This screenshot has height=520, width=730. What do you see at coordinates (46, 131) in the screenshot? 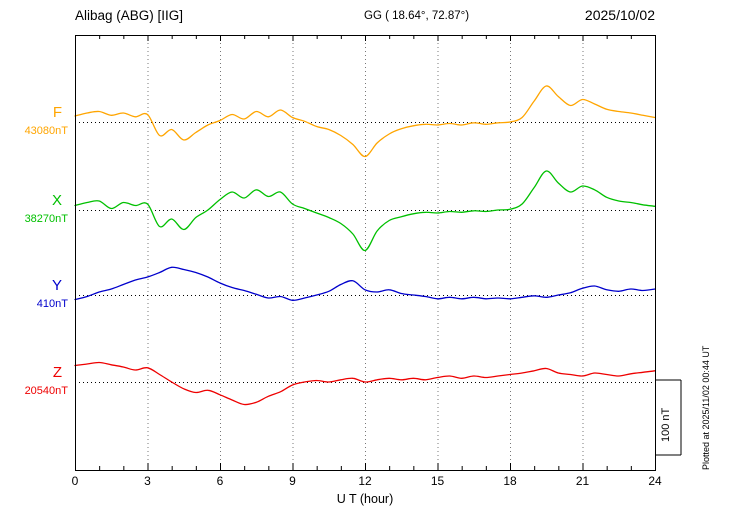
I see `channel-basevalue-F: 43080nT` at bounding box center [46, 131].